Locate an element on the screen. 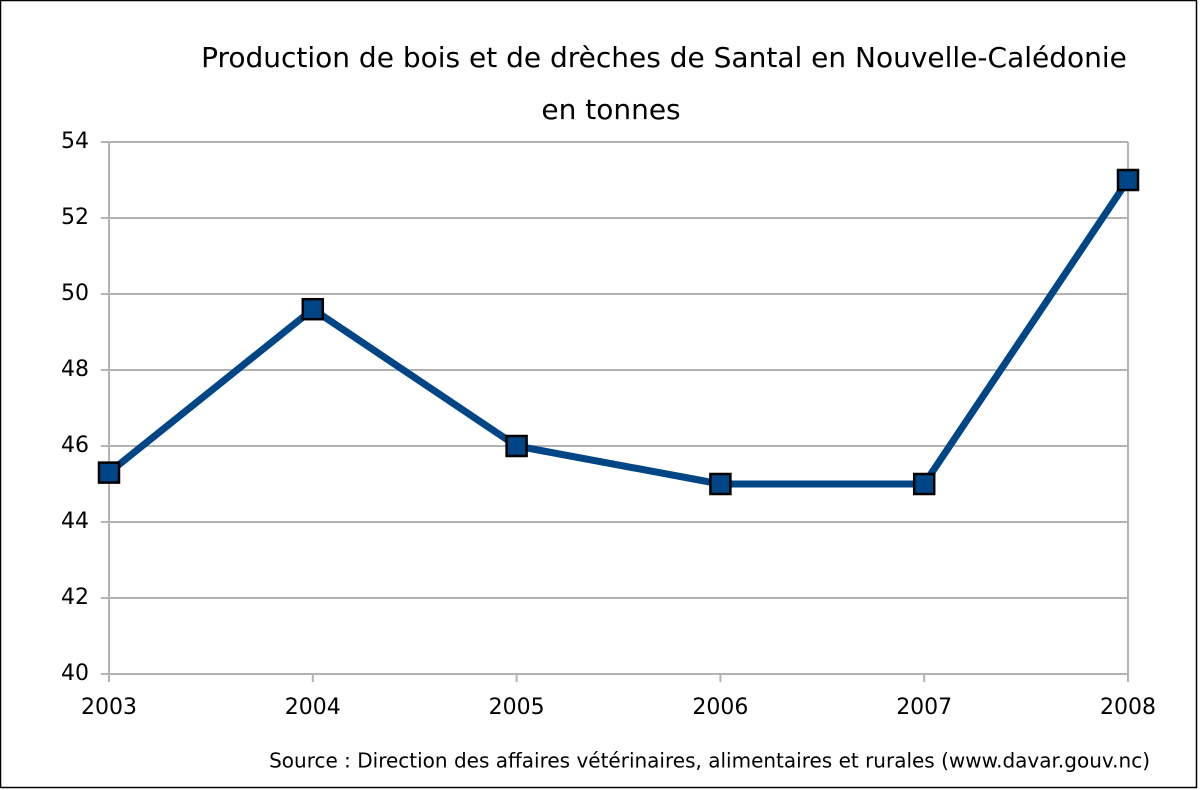 The height and width of the screenshot is (790, 1200). y-tick-label: 48 is located at coordinates (75, 369).